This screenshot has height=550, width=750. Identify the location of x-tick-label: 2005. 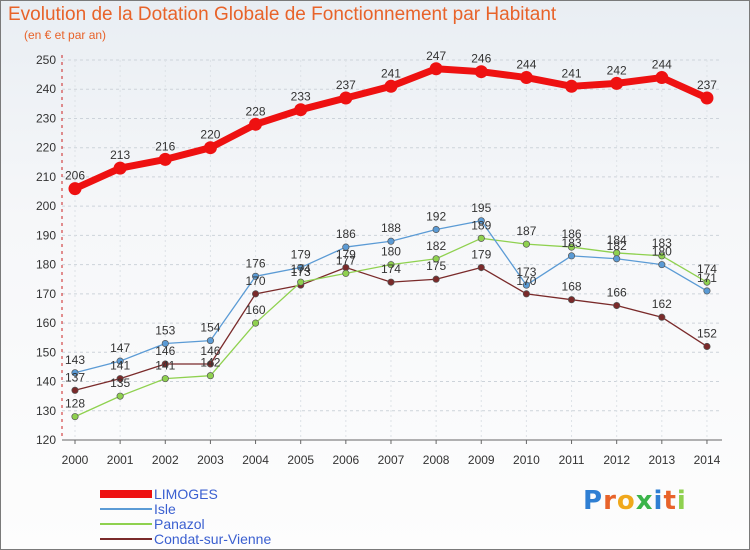
(300, 460).